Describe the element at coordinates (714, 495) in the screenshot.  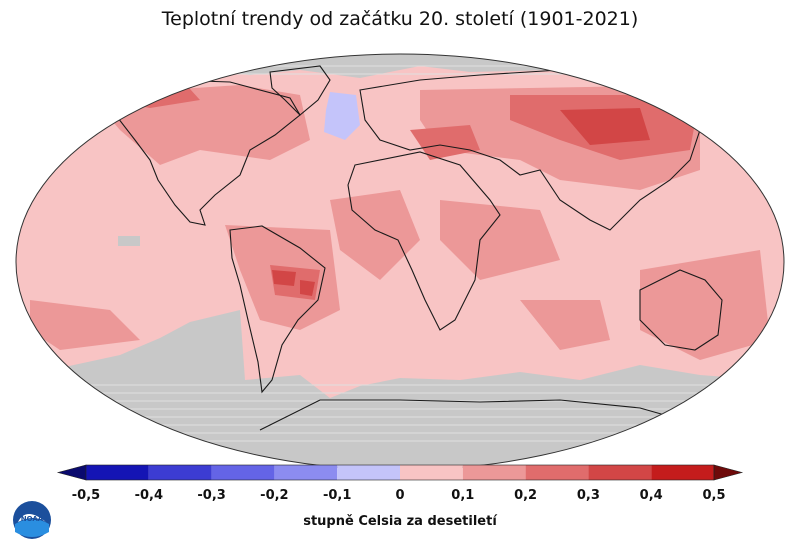
I see `legend-tick-label: 0,5` at that location.